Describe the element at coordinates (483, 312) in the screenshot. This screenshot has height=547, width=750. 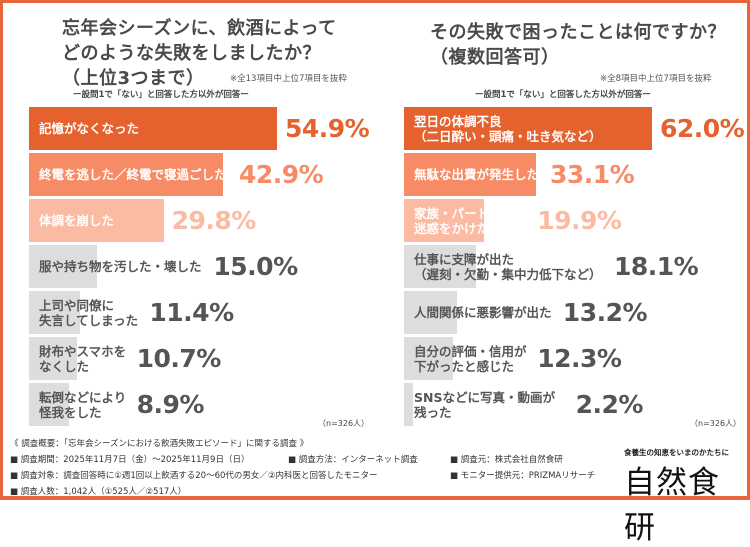
I see `bar-label: 人間関係に悪影響が出た` at that location.